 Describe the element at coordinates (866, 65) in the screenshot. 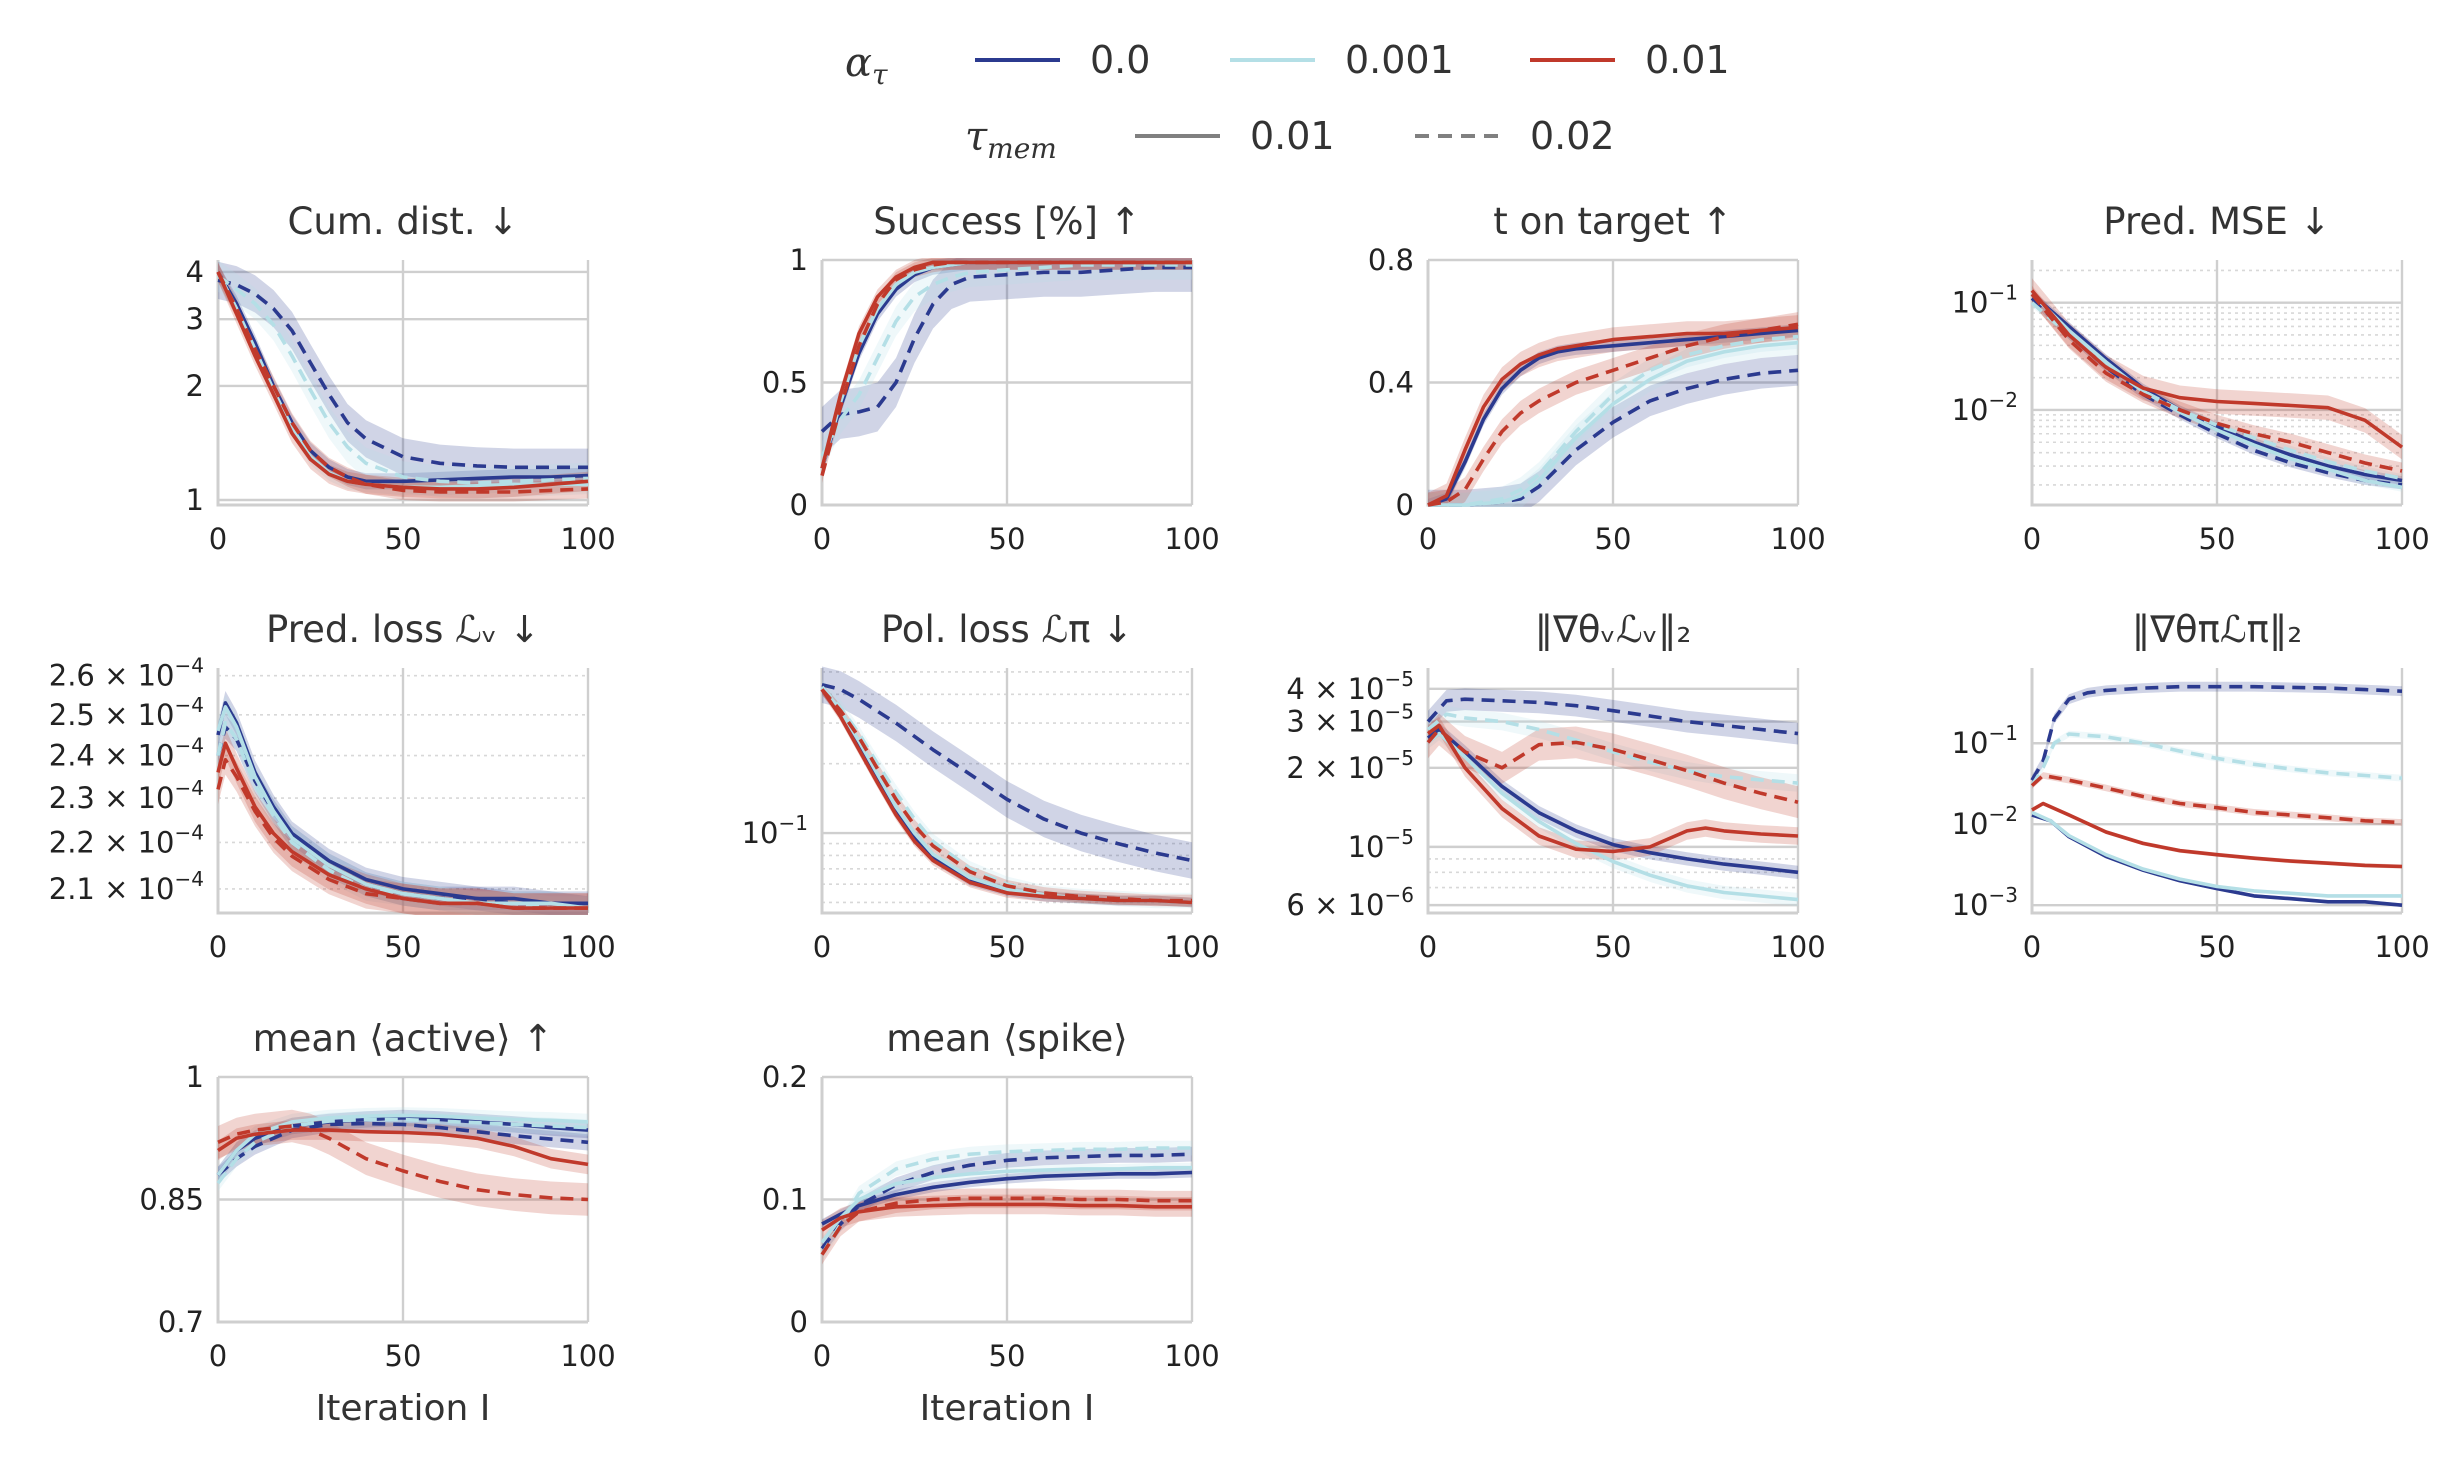

I see `legend-alpha-title: ατ` at that location.